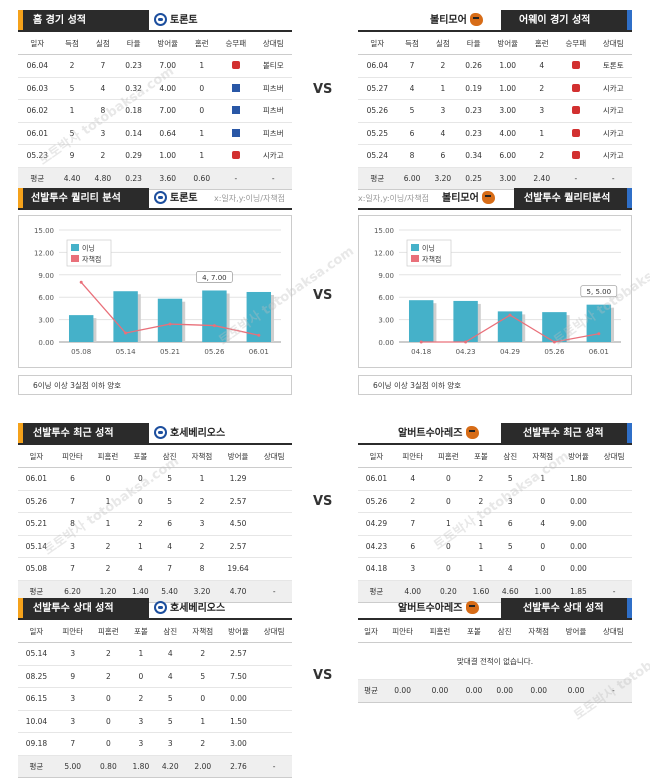 This screenshot has width=650, height=778. Describe the element at coordinates (72, 676) in the screenshot. I see `table-cell: 9` at that location.